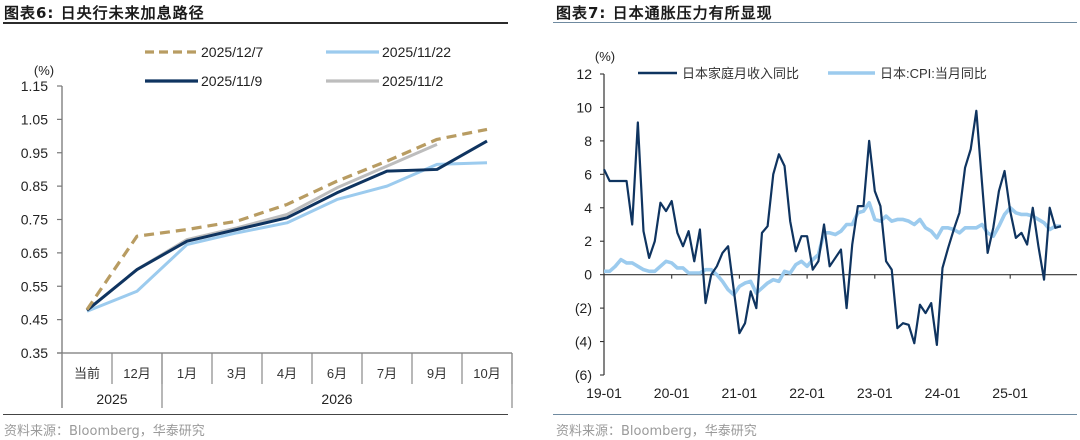 This screenshot has height=440, width=1080. I want to click on left-title-rule, so click(255, 23).